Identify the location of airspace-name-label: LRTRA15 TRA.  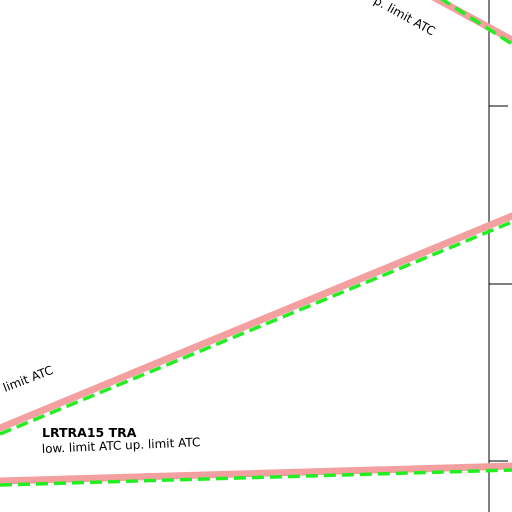
(89, 432).